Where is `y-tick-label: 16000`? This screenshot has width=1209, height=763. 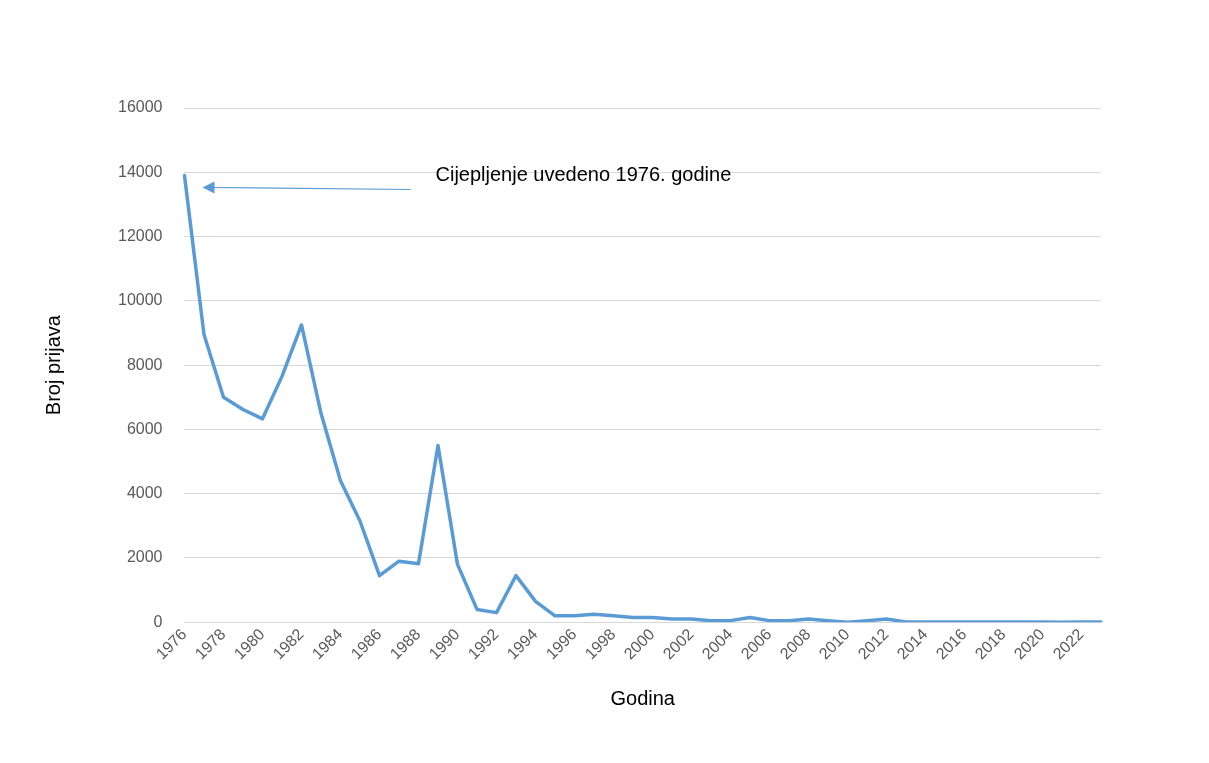 y-tick-label: 16000 is located at coordinates (140, 107).